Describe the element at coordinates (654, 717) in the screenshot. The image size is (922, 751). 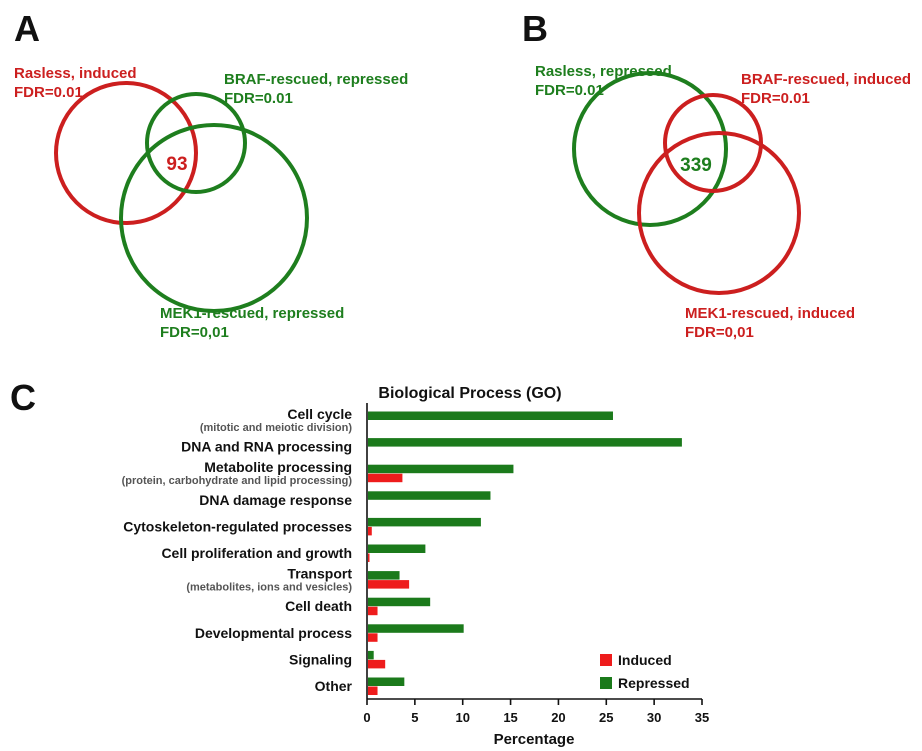
I see `x-tick-label-30: 30` at that location.